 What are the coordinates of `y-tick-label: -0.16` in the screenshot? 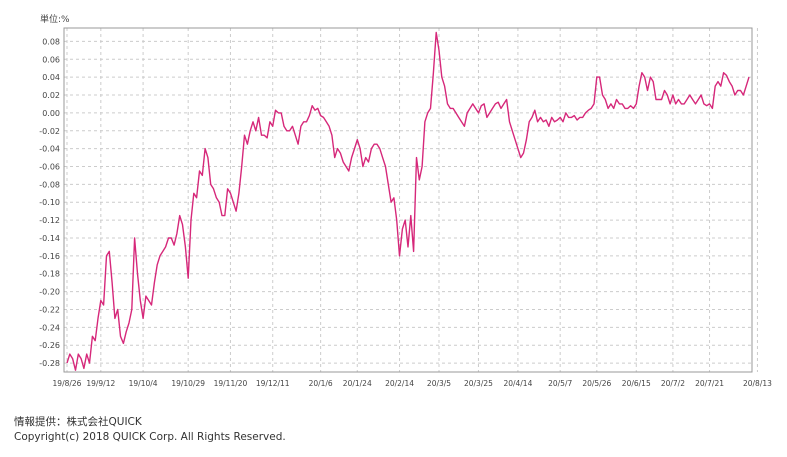 It's located at (49, 256).